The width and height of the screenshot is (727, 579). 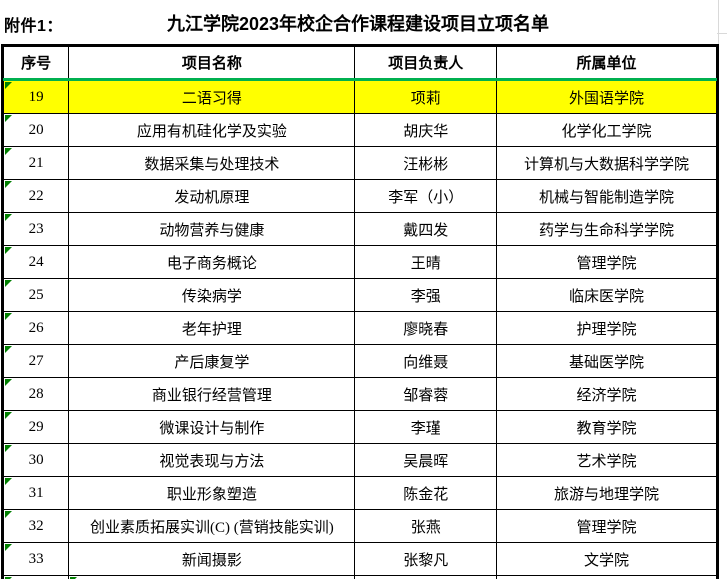 I want to click on cell-unit: 计算机与大数据科学学院, so click(x=606, y=163).